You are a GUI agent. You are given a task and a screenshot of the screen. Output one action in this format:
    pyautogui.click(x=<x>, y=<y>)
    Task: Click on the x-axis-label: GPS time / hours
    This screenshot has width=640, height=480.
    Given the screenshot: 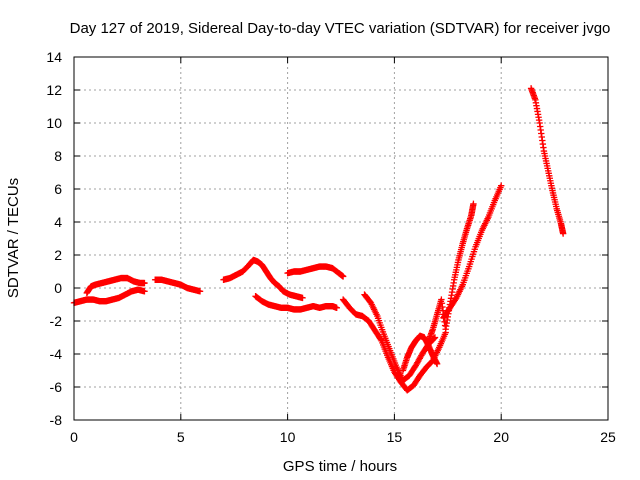 What is the action you would take?
    pyautogui.click(x=340, y=466)
    